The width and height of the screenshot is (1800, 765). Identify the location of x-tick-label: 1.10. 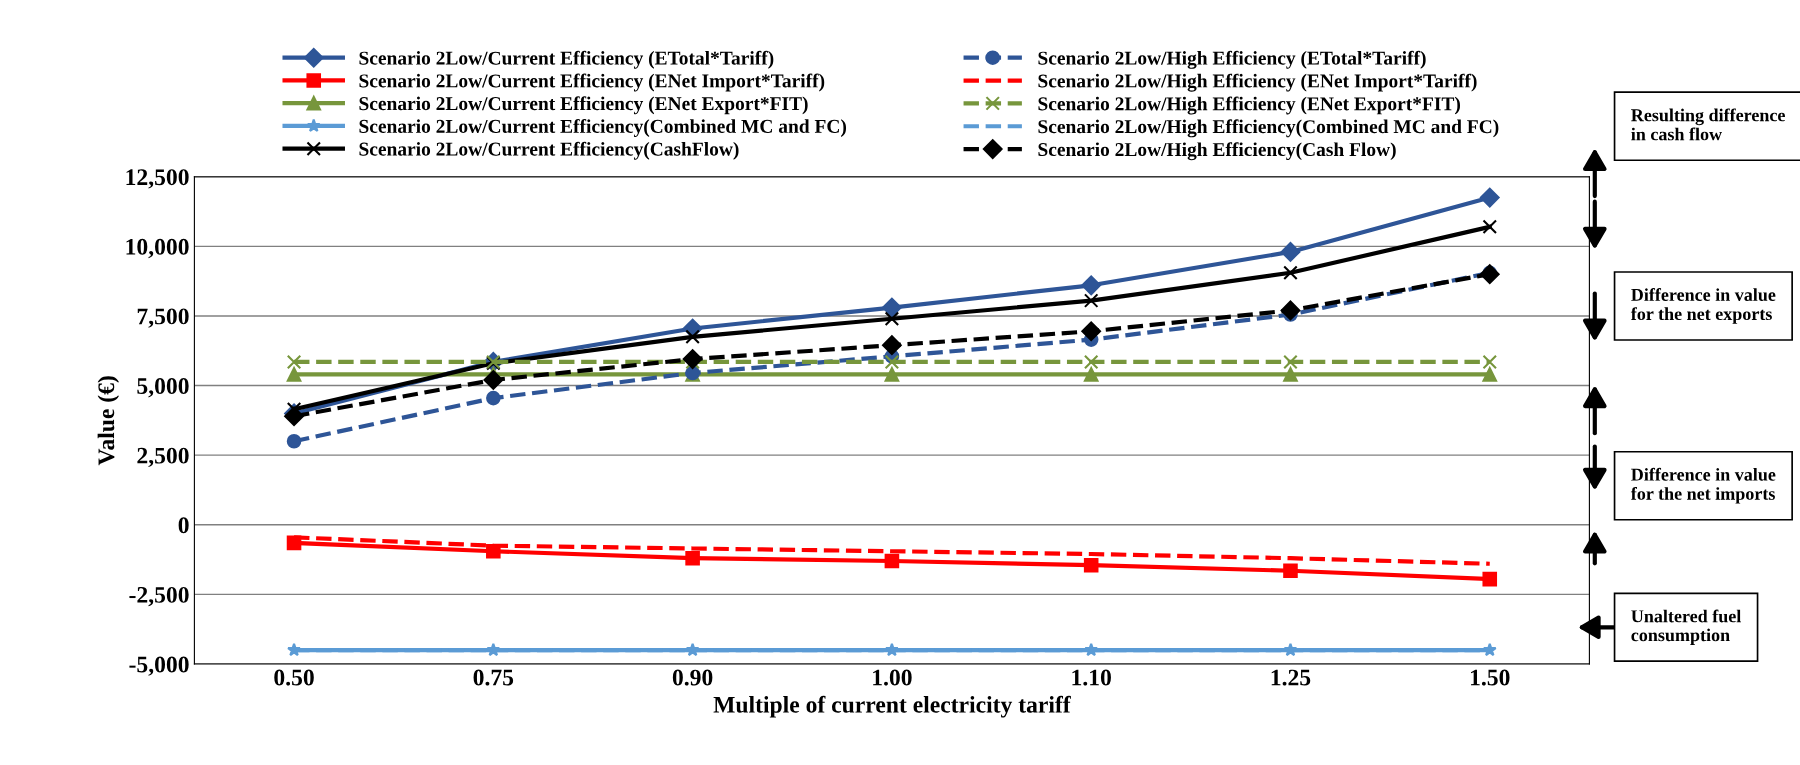
(1091, 677).